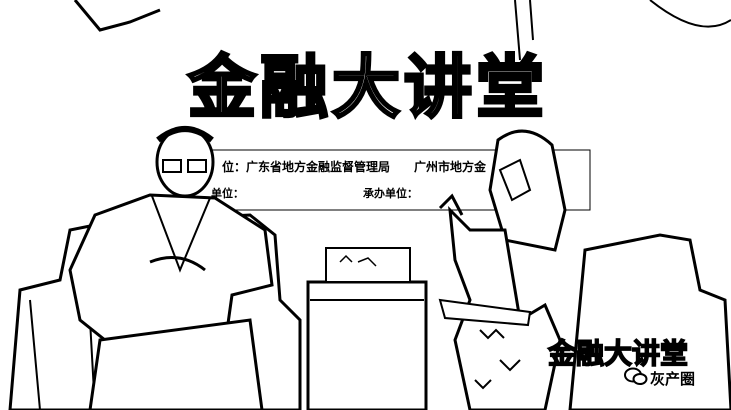 The image size is (731, 410). What do you see at coordinates (358, 260) in the screenshot?
I see `name-card-logo` at bounding box center [358, 260].